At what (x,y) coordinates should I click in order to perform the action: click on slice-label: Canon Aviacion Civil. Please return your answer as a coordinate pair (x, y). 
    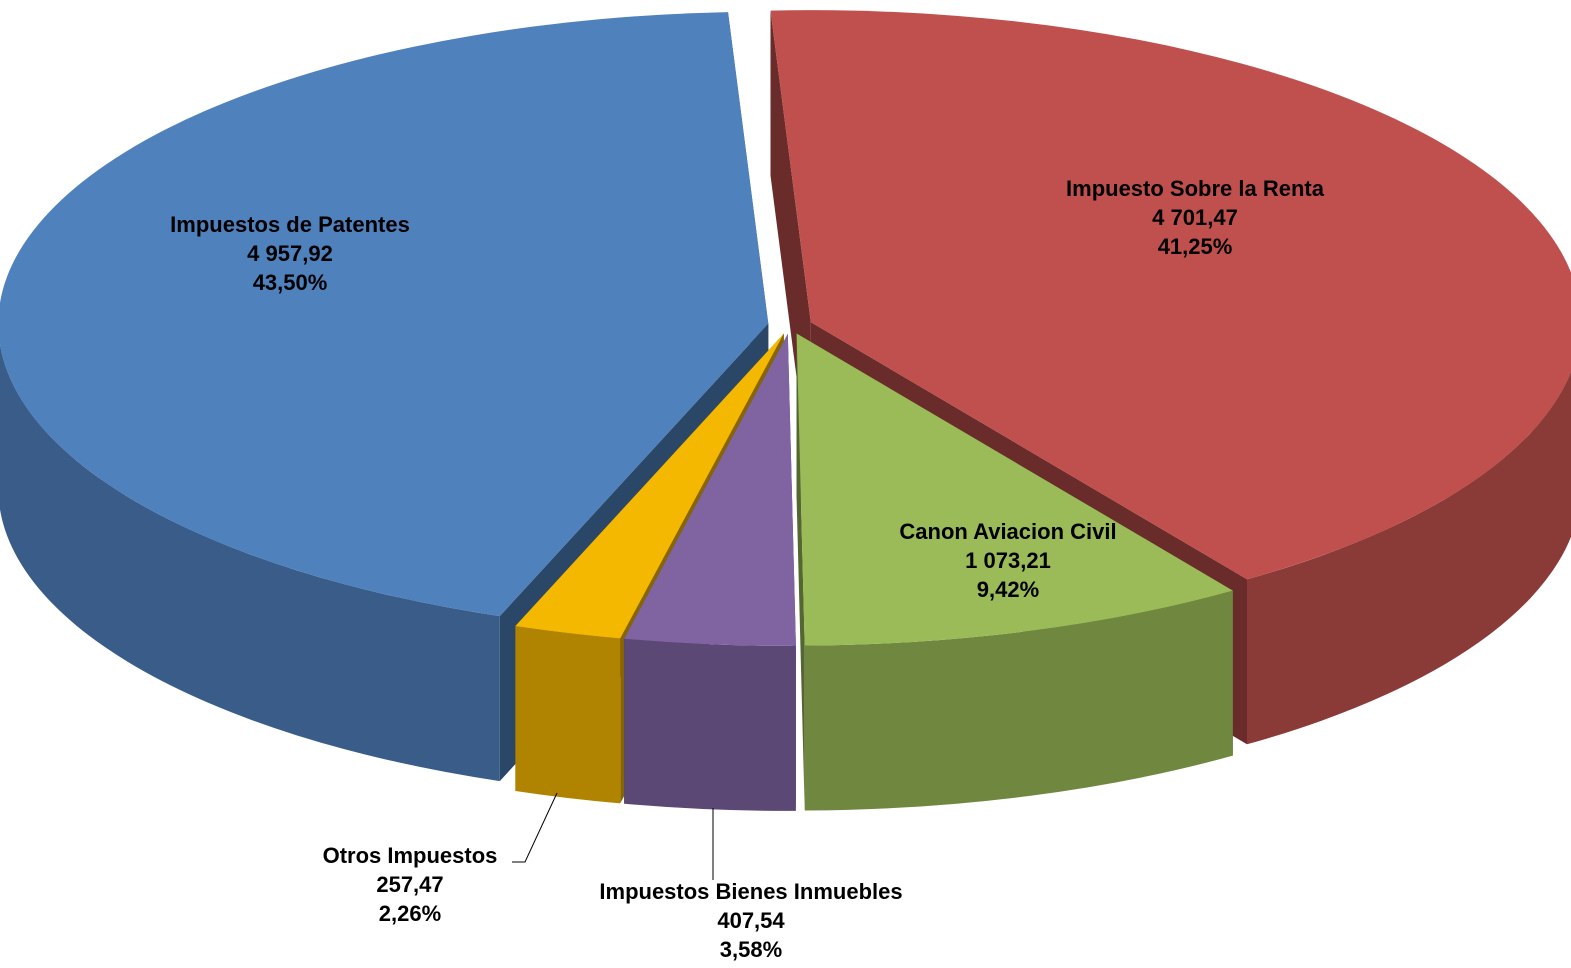
    Looking at the image, I should click on (1007, 531).